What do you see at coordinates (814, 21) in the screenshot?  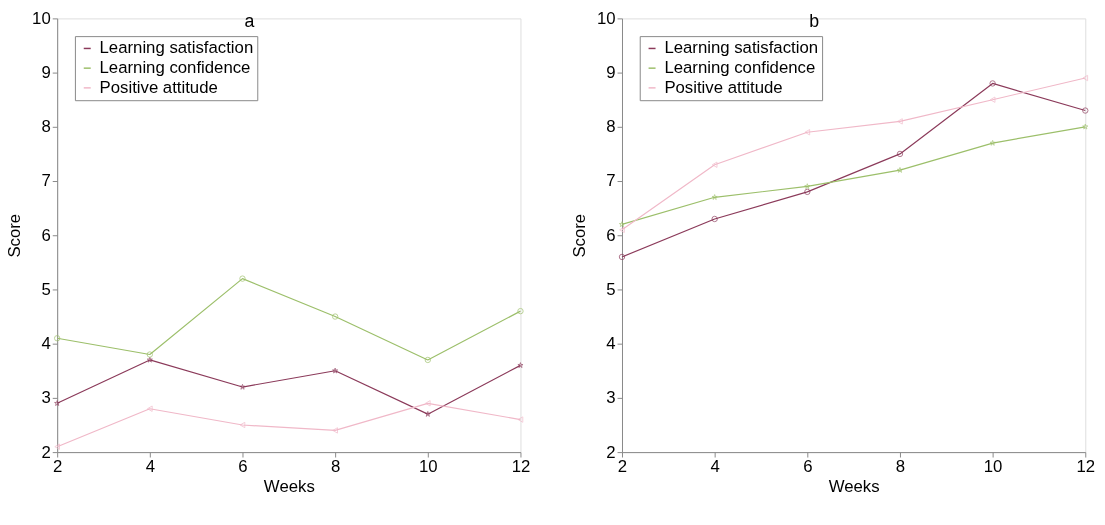 I see `chart-title: b` at bounding box center [814, 21].